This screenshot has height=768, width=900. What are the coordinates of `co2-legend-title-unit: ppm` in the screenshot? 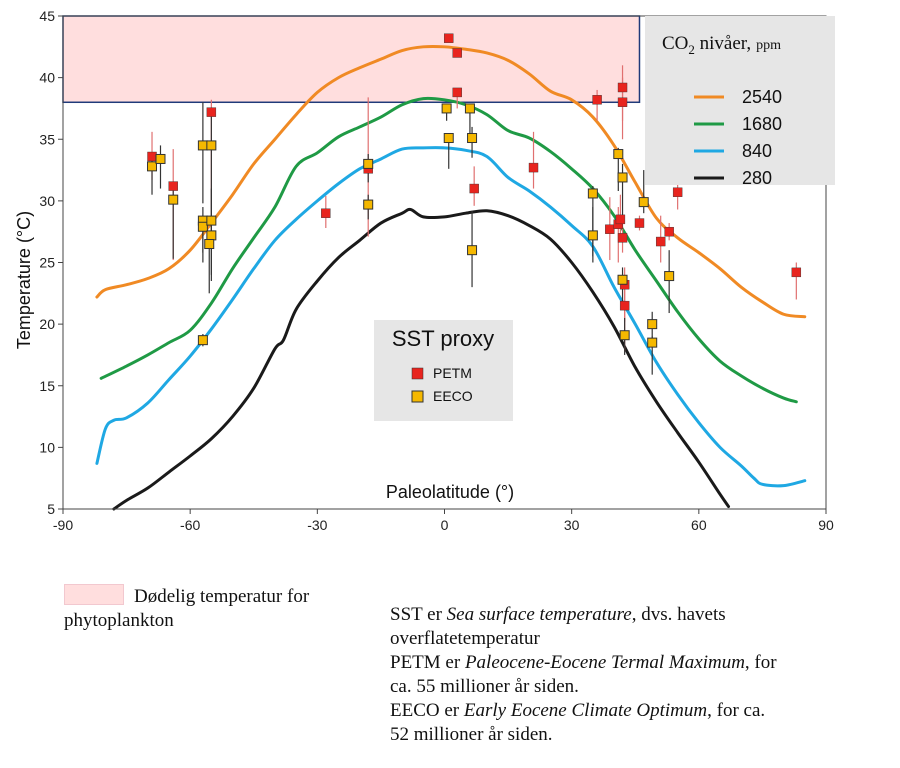 It's located at (768, 45).